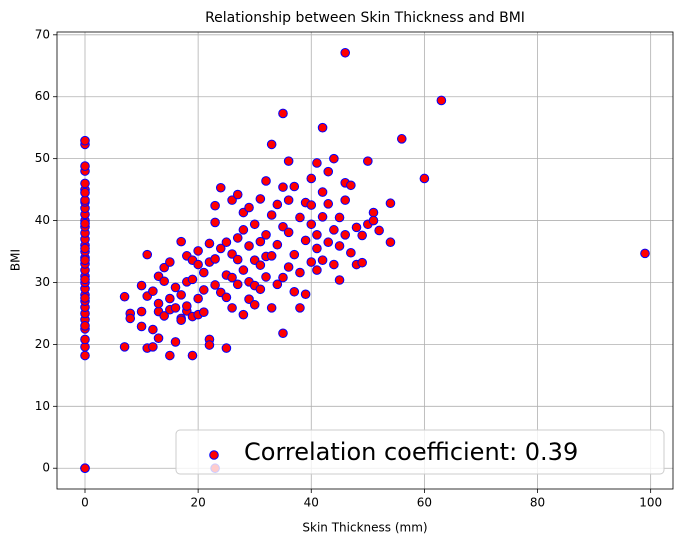 This screenshot has height=547, width=686. Describe the element at coordinates (424, 503) in the screenshot. I see `x-tick-label: 60` at that location.